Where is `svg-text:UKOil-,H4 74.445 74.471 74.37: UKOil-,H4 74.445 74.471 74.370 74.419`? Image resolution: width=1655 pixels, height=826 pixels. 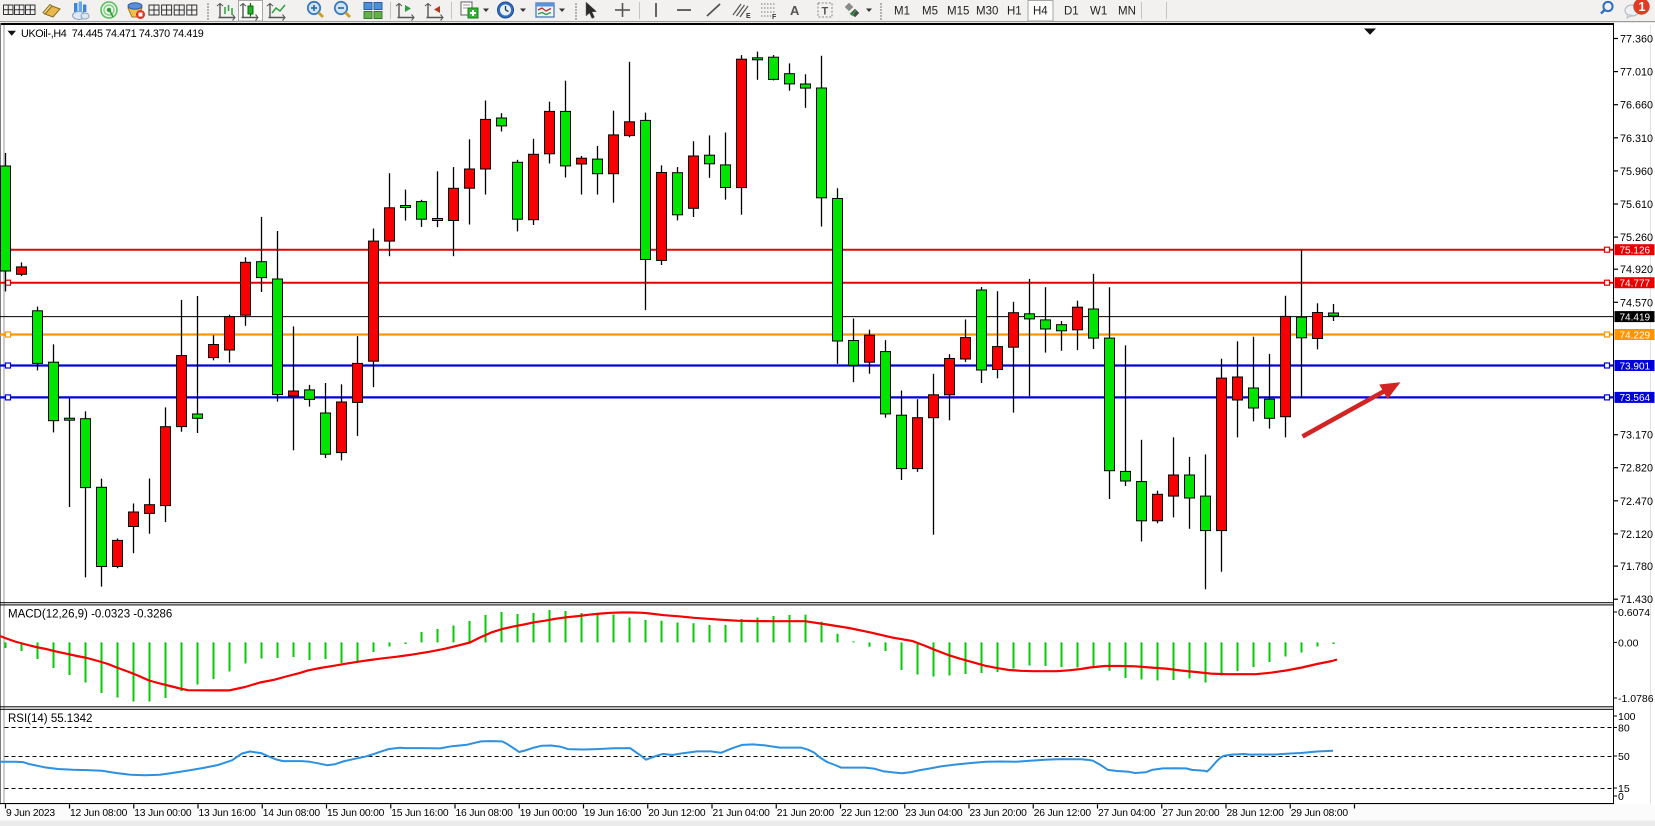 svg-text:UKOil-,H4 74.445 74.471 74.37: UKOil-,H4 74.445 74.471 74.370 74.419 is located at coordinates (112, 34).